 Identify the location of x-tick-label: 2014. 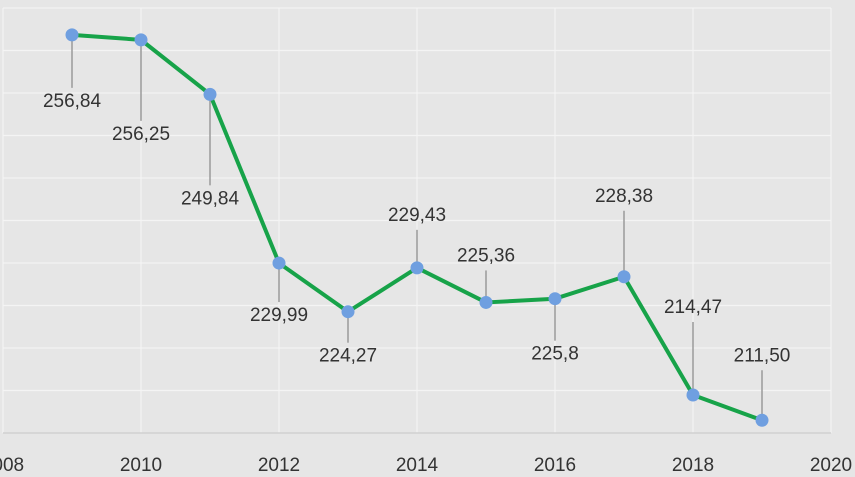
(417, 465).